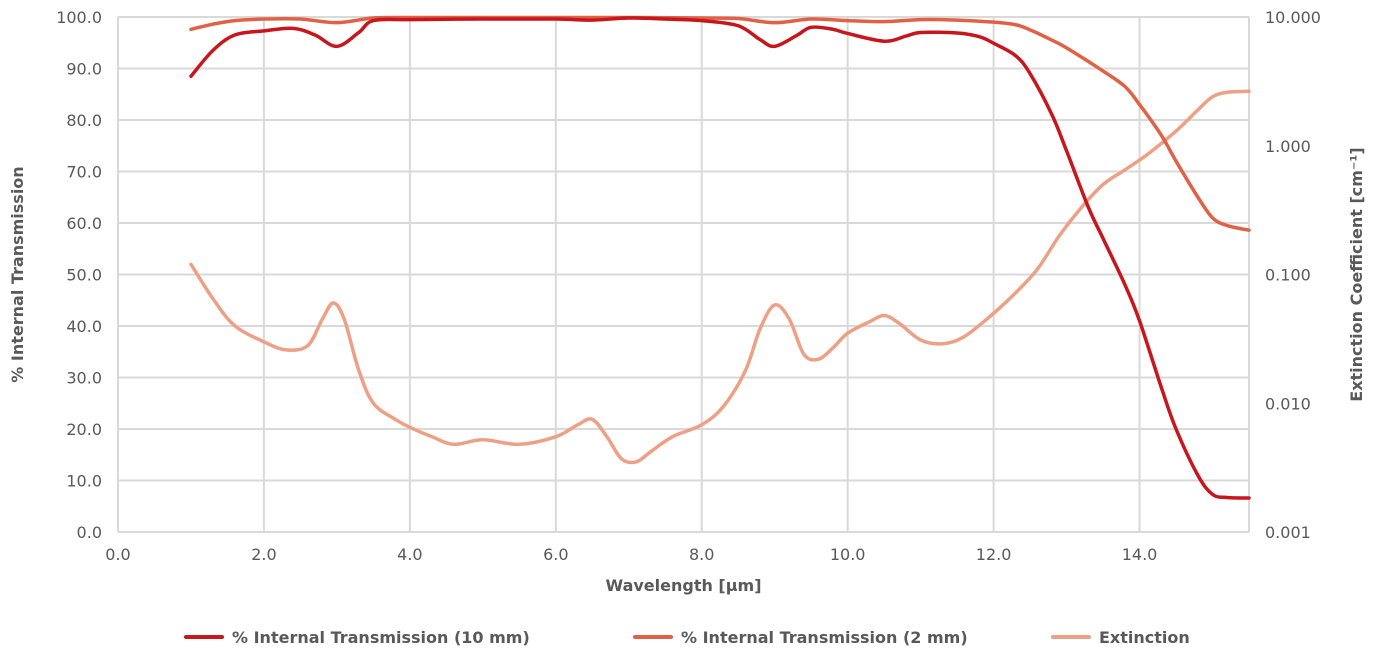 Image resolution: width=1384 pixels, height=653 pixels. Describe the element at coordinates (1288, 275) in the screenshot. I see `y2-tick-label: 0.100` at that location.